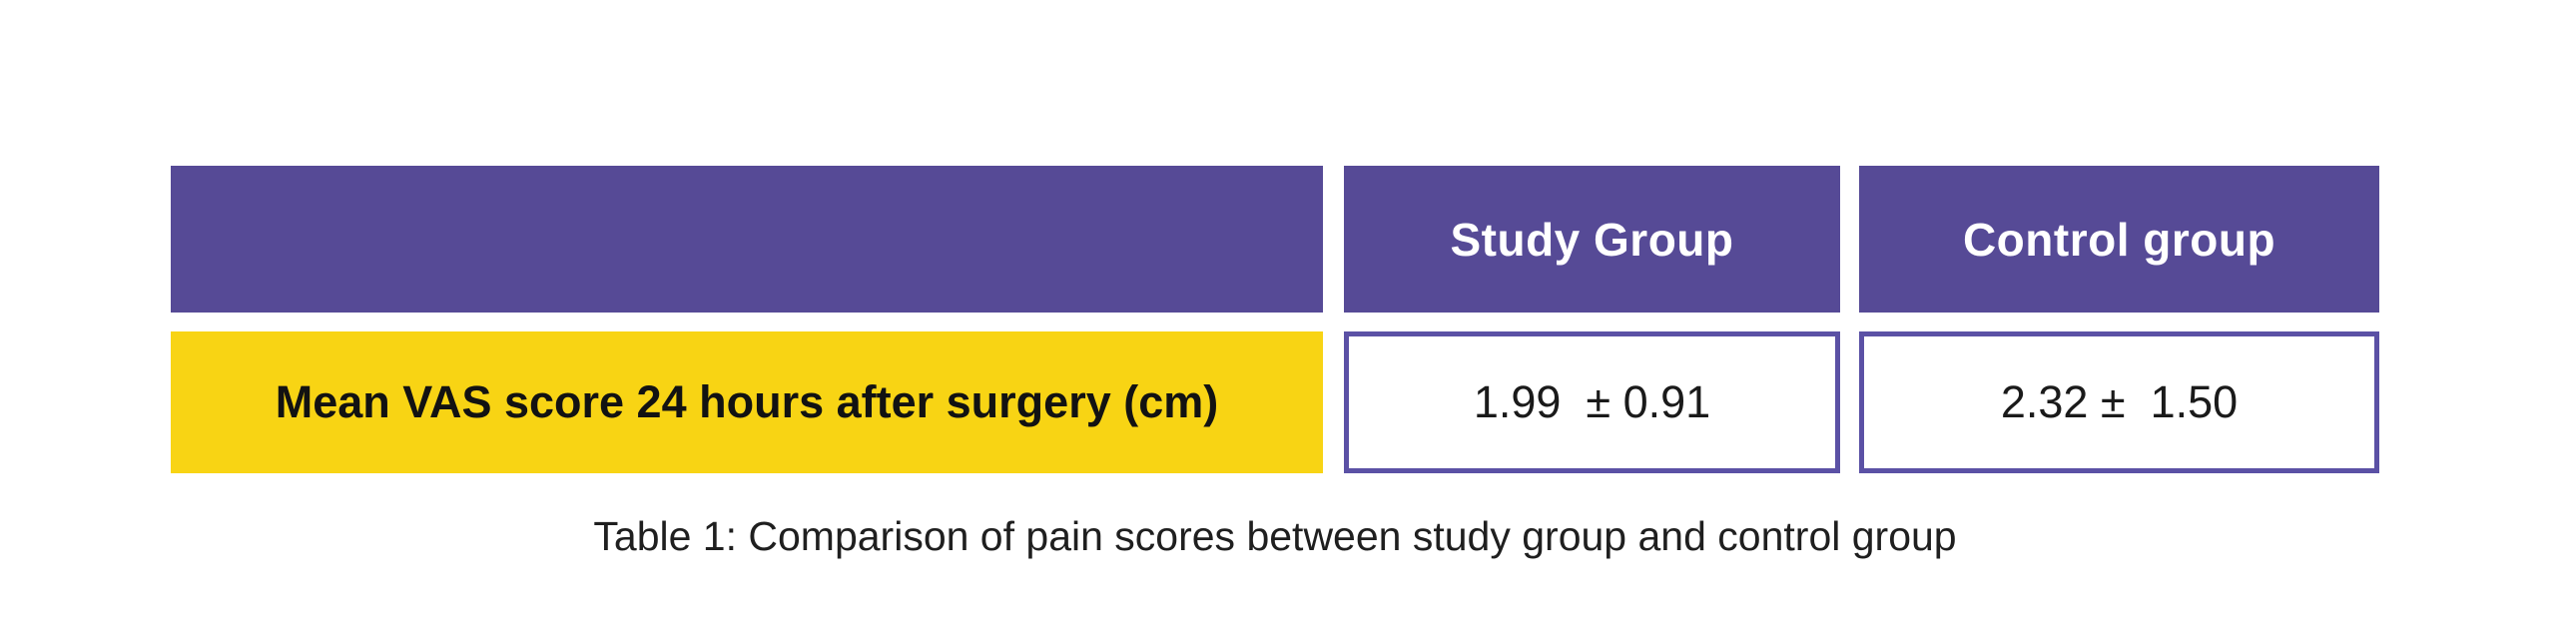  I want to click on value-cell-study-group: 1.99 ± 0.91, so click(1592, 402).